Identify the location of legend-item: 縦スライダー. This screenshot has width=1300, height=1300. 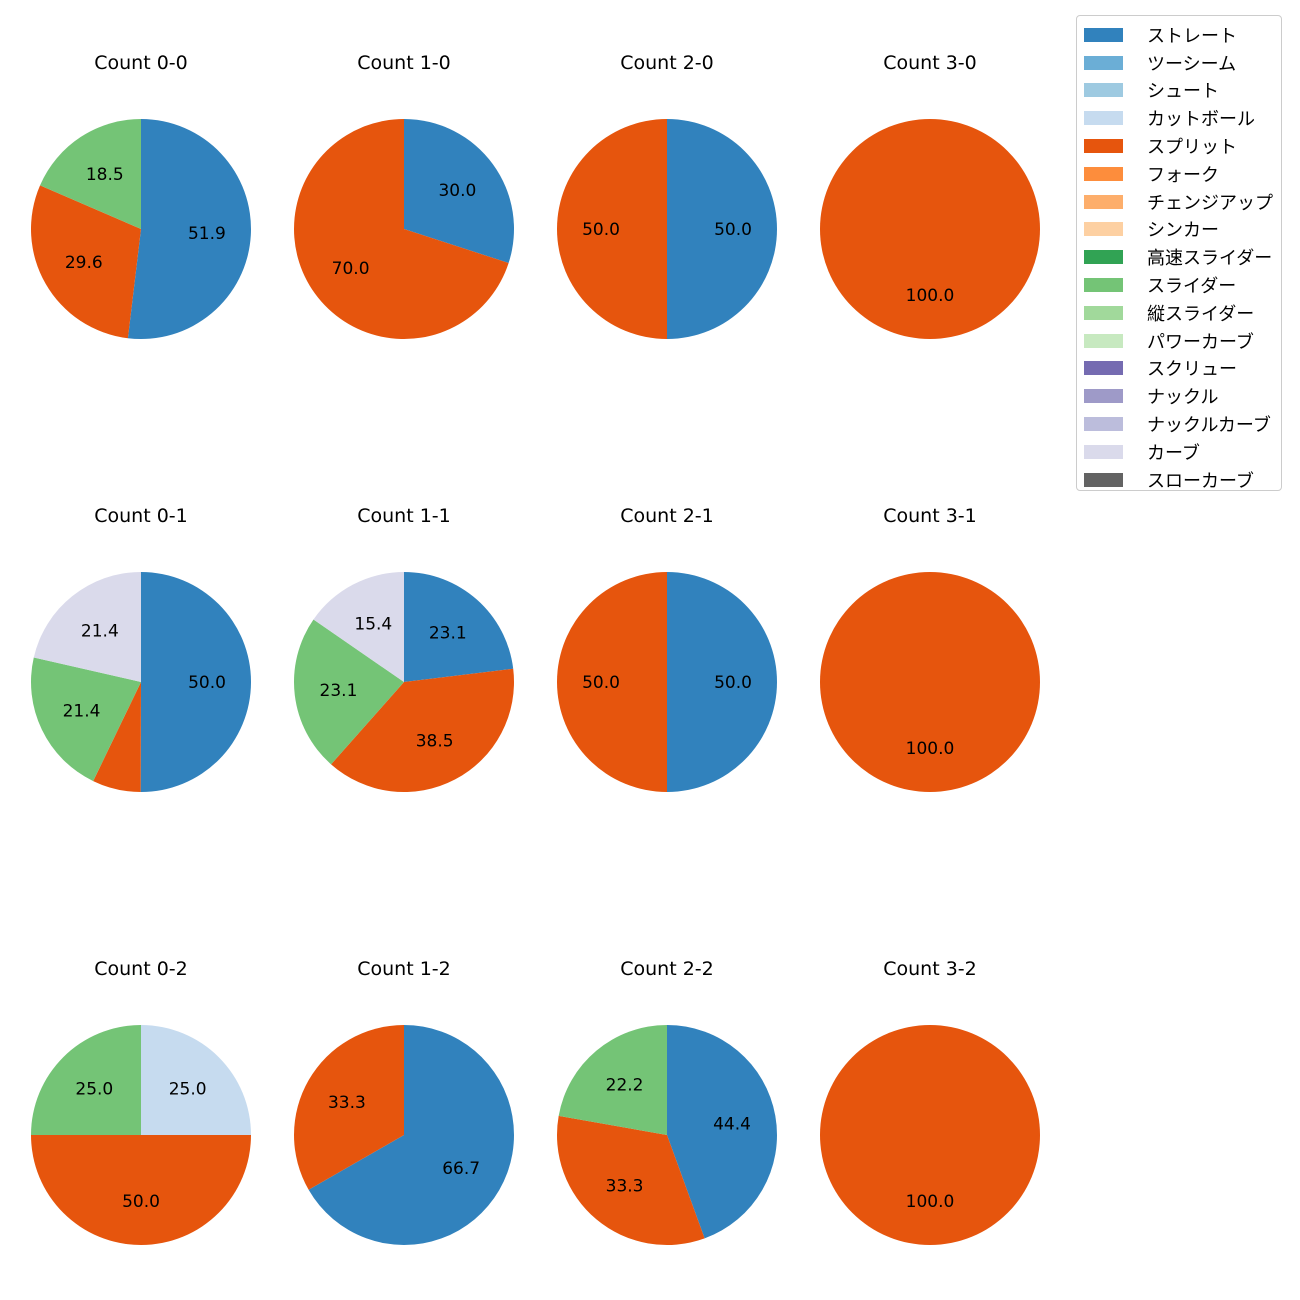
(1182, 313).